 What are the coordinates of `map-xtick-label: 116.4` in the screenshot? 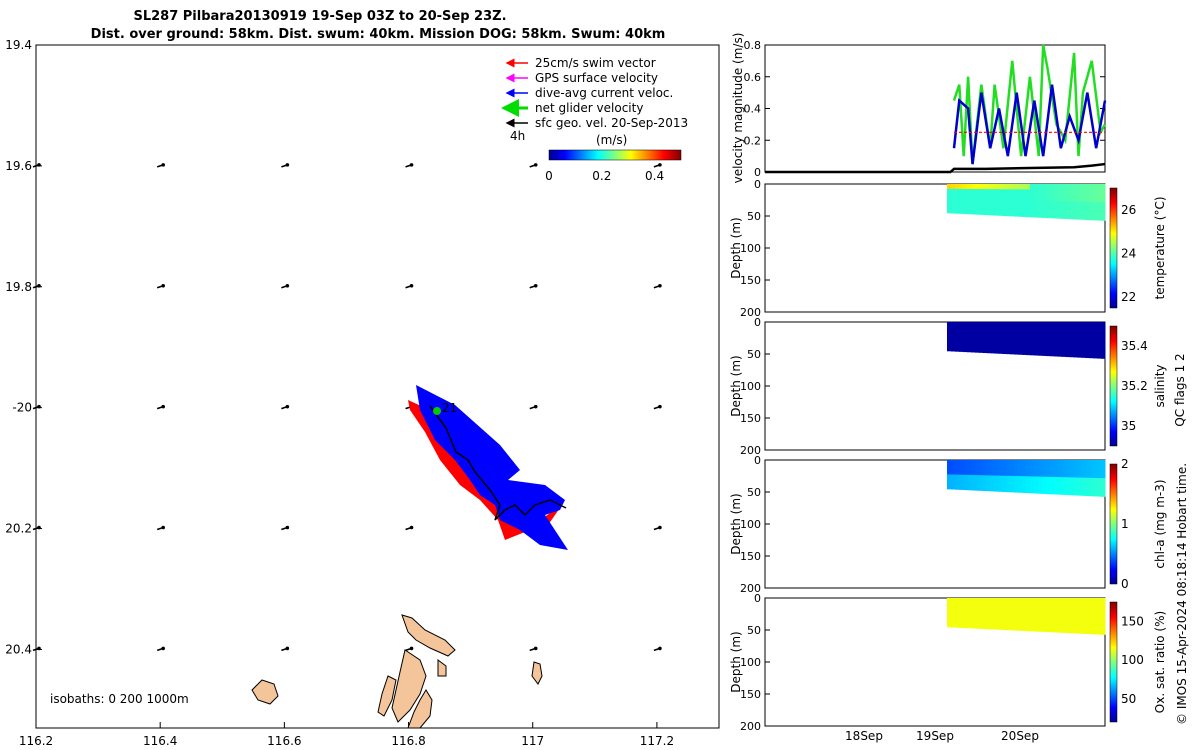 It's located at (160, 741).